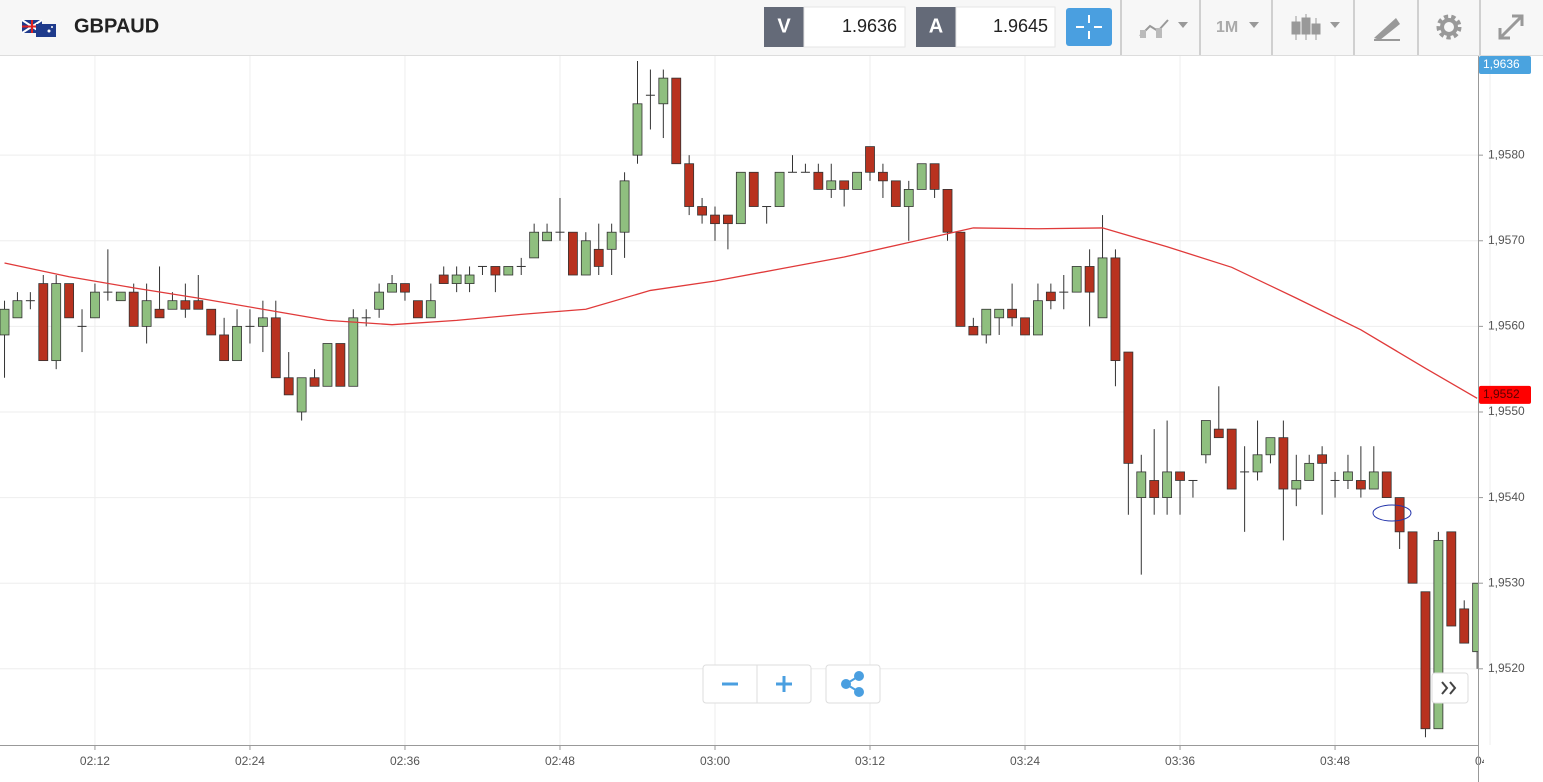  I want to click on zoom-in-button, so click(784, 684).